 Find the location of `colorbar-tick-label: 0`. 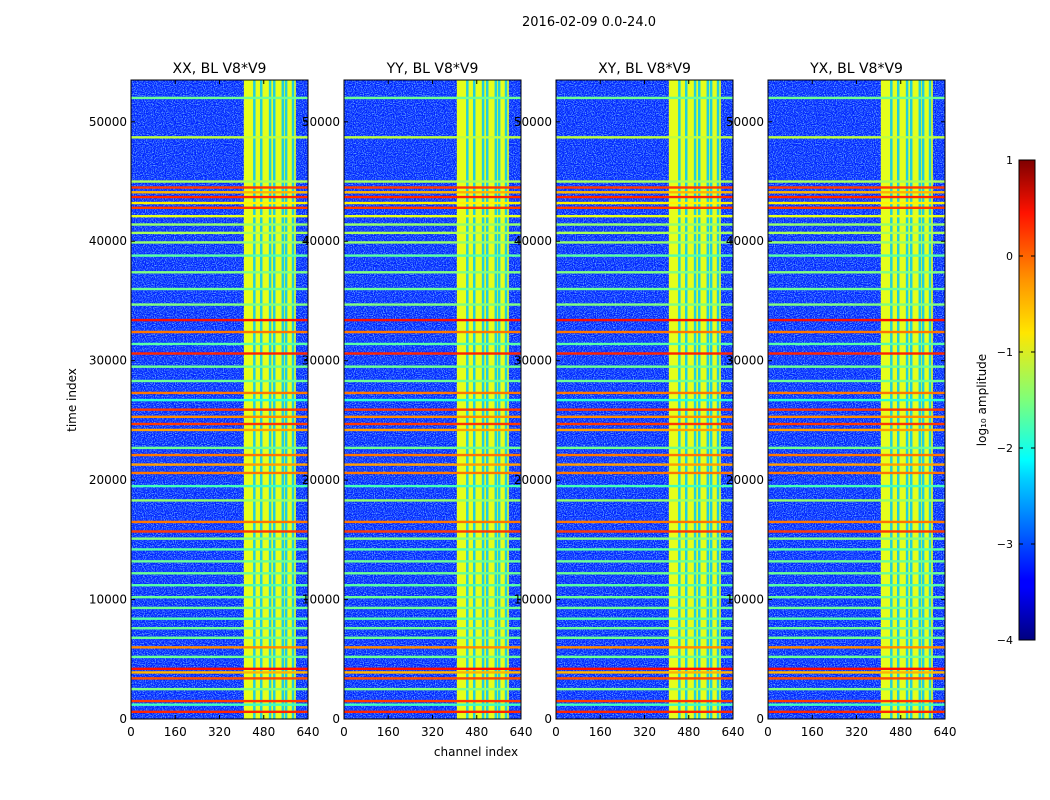

colorbar-tick-label: 0 is located at coordinates (1009, 256).